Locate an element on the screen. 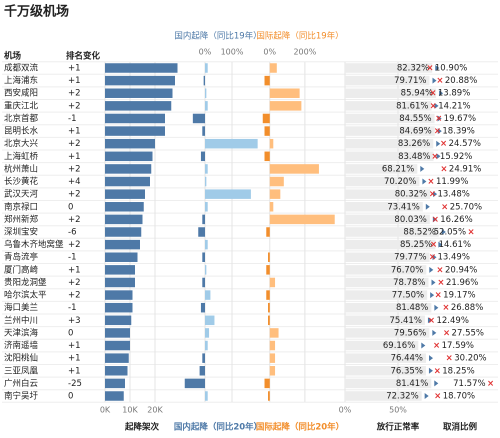 The width and height of the screenshot is (500, 438). value-label: 27.55% is located at coordinates (468, 333).